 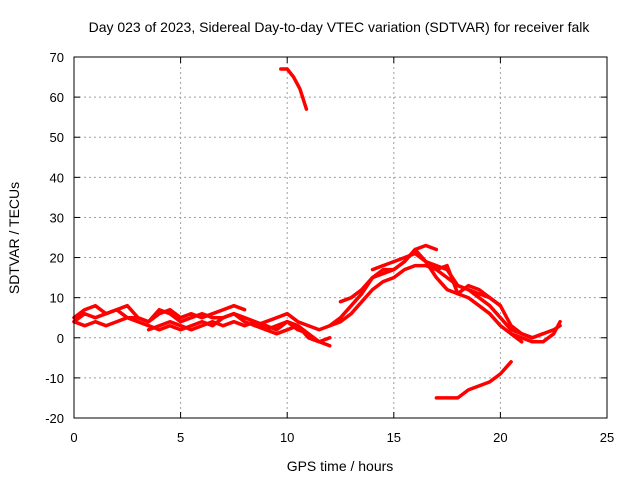 I want to click on y-tick-label: 50, so click(x=57, y=137).